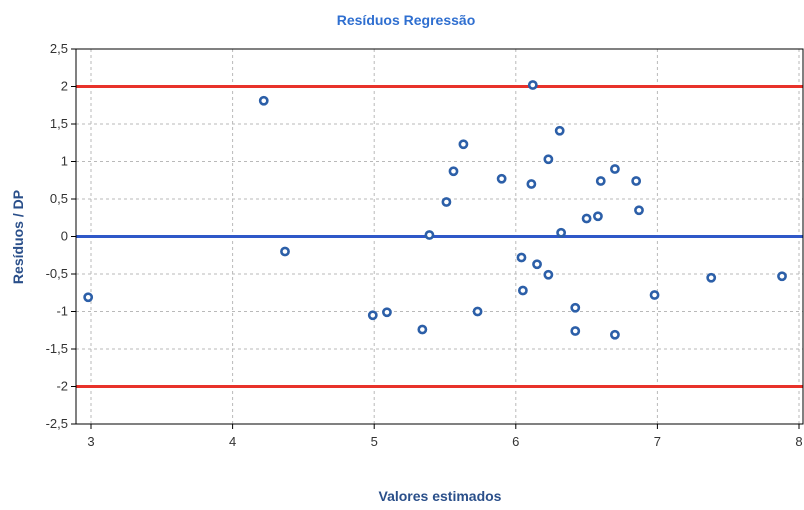 This screenshot has height=510, width=804. Describe the element at coordinates (57, 236) in the screenshot. I see `y-tick-labels: 2,5 2 1,5 1 0,5 0 -0,5 -1 -1,5 -2 -2,5` at that location.